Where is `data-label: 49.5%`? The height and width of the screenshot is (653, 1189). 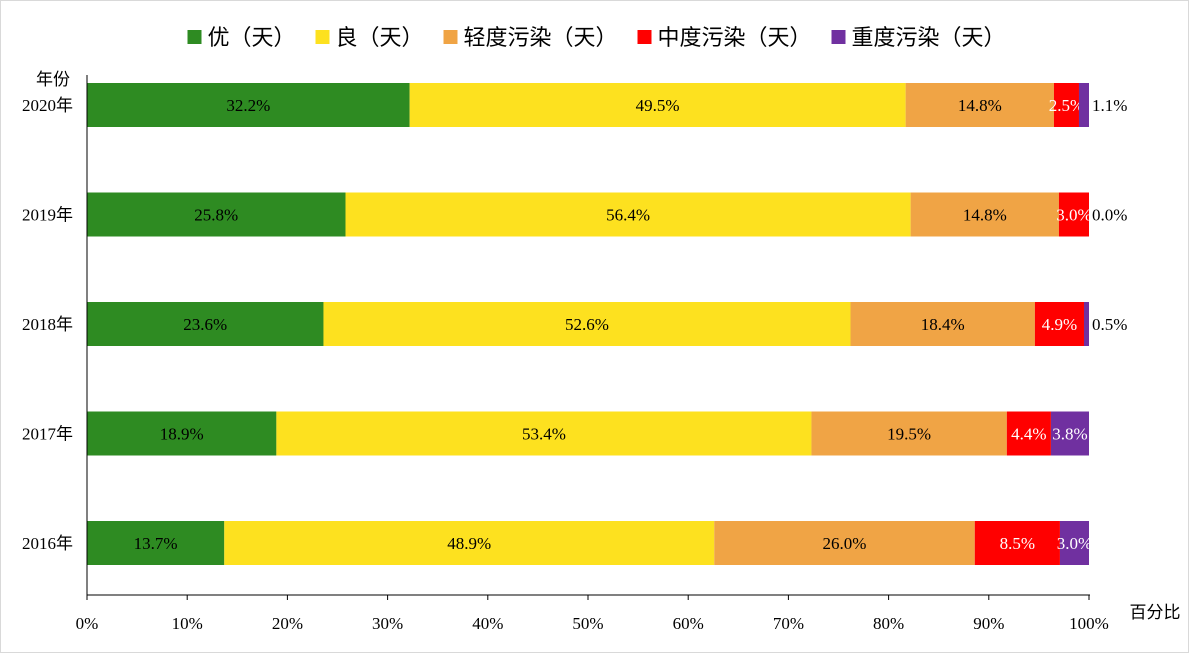
data-label: 49.5% is located at coordinates (658, 105).